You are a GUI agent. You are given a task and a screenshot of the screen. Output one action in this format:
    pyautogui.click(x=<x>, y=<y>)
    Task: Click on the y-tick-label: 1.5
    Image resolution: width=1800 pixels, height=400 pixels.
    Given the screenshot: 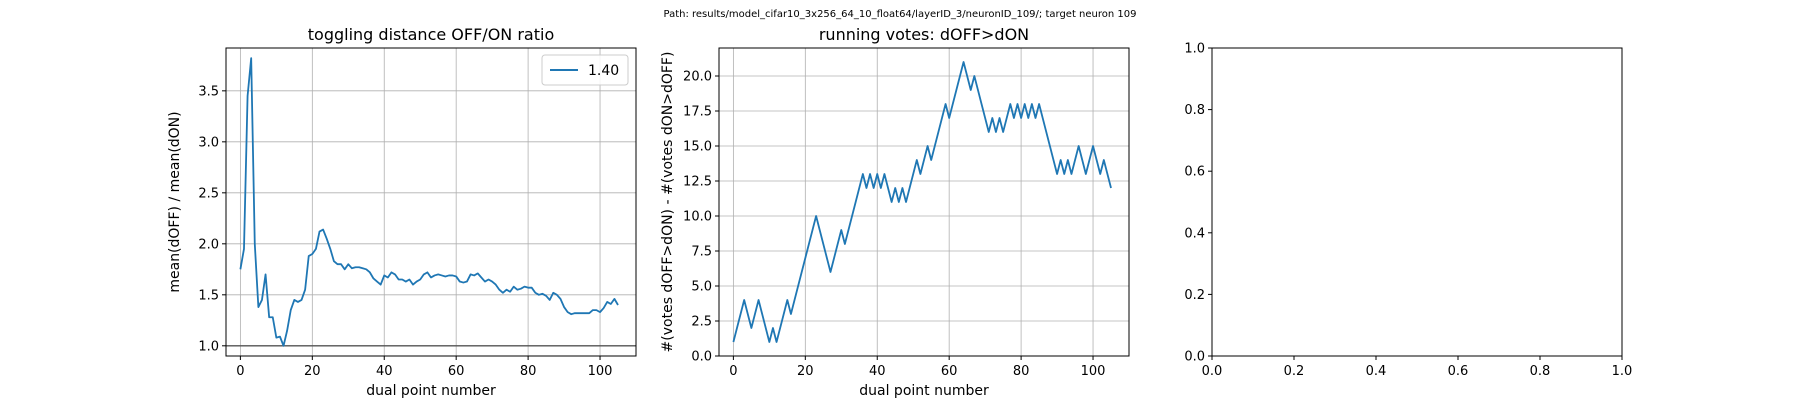 What is the action you would take?
    pyautogui.click(x=208, y=295)
    